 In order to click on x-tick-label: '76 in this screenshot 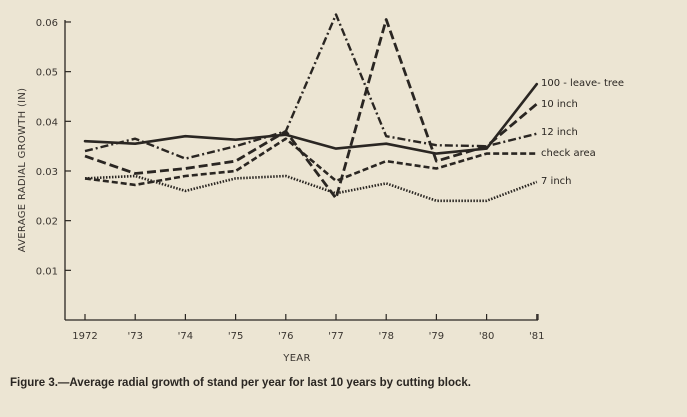, I will do `click(285, 336)`.